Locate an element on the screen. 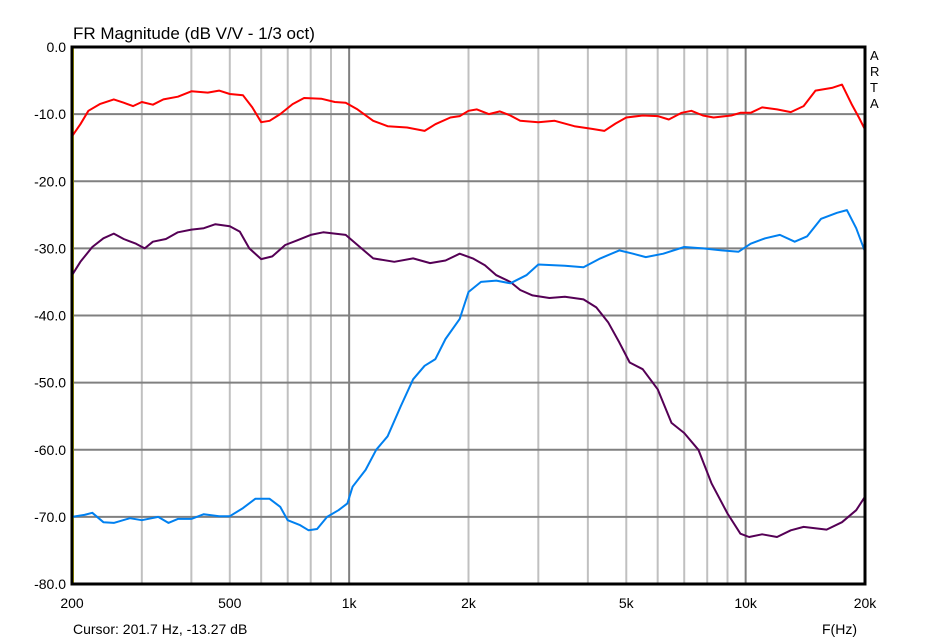 This screenshot has height=641, width=937. brand-letter: T is located at coordinates (874, 87).